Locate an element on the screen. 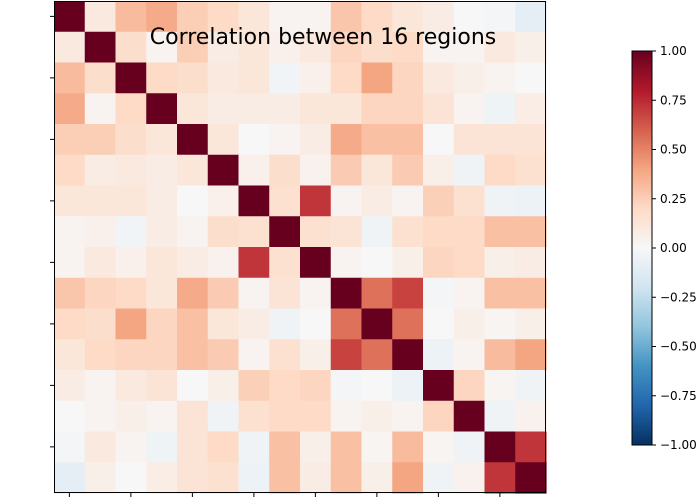 This screenshot has height=500, width=700. chart-title: Correlation between 16 regions is located at coordinates (323, 37).